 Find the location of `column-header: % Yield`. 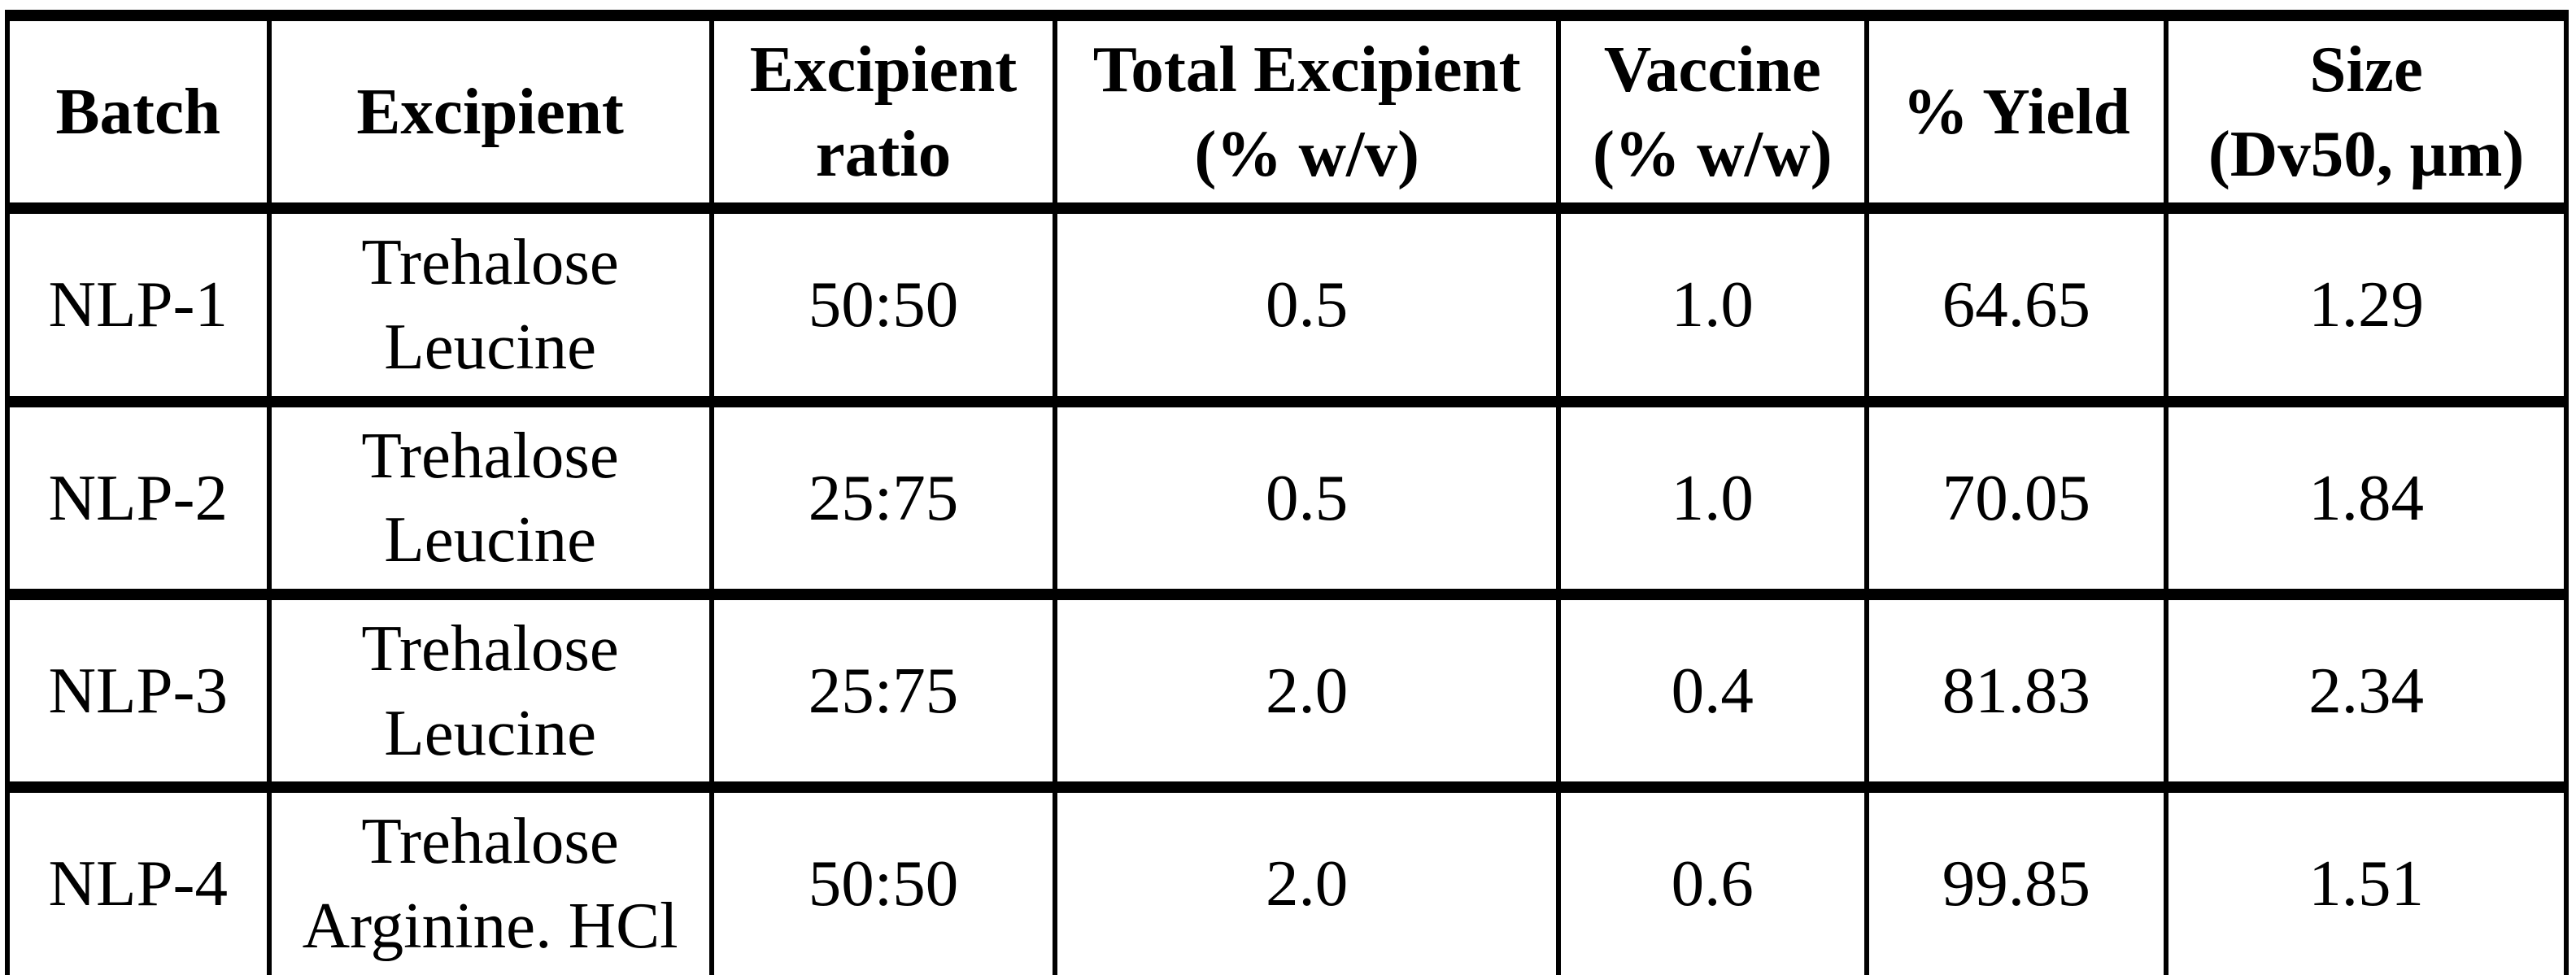

column-header: % Yield is located at coordinates (2016, 112).